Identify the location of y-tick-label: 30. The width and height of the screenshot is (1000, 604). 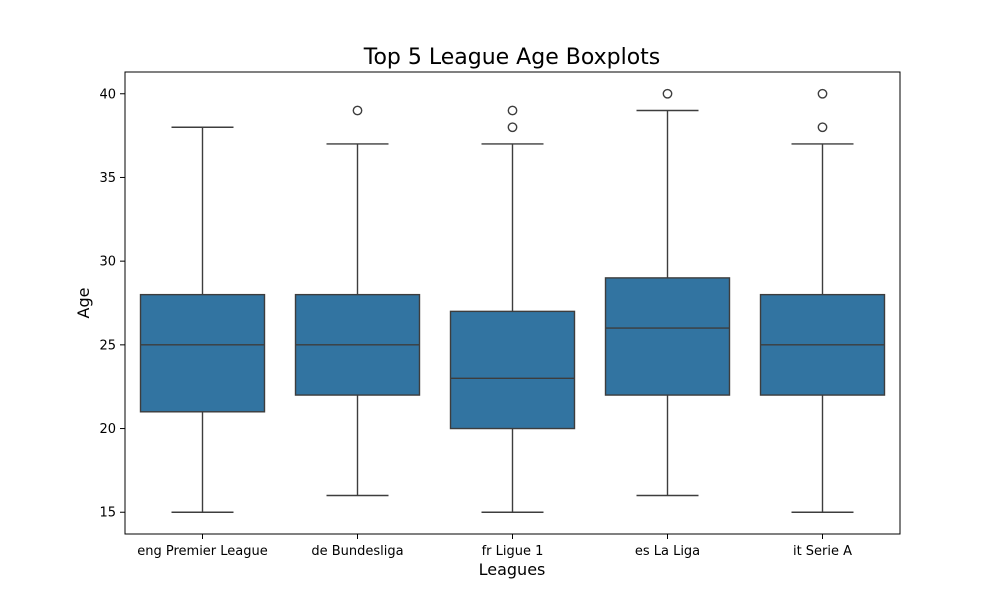
(107, 262).